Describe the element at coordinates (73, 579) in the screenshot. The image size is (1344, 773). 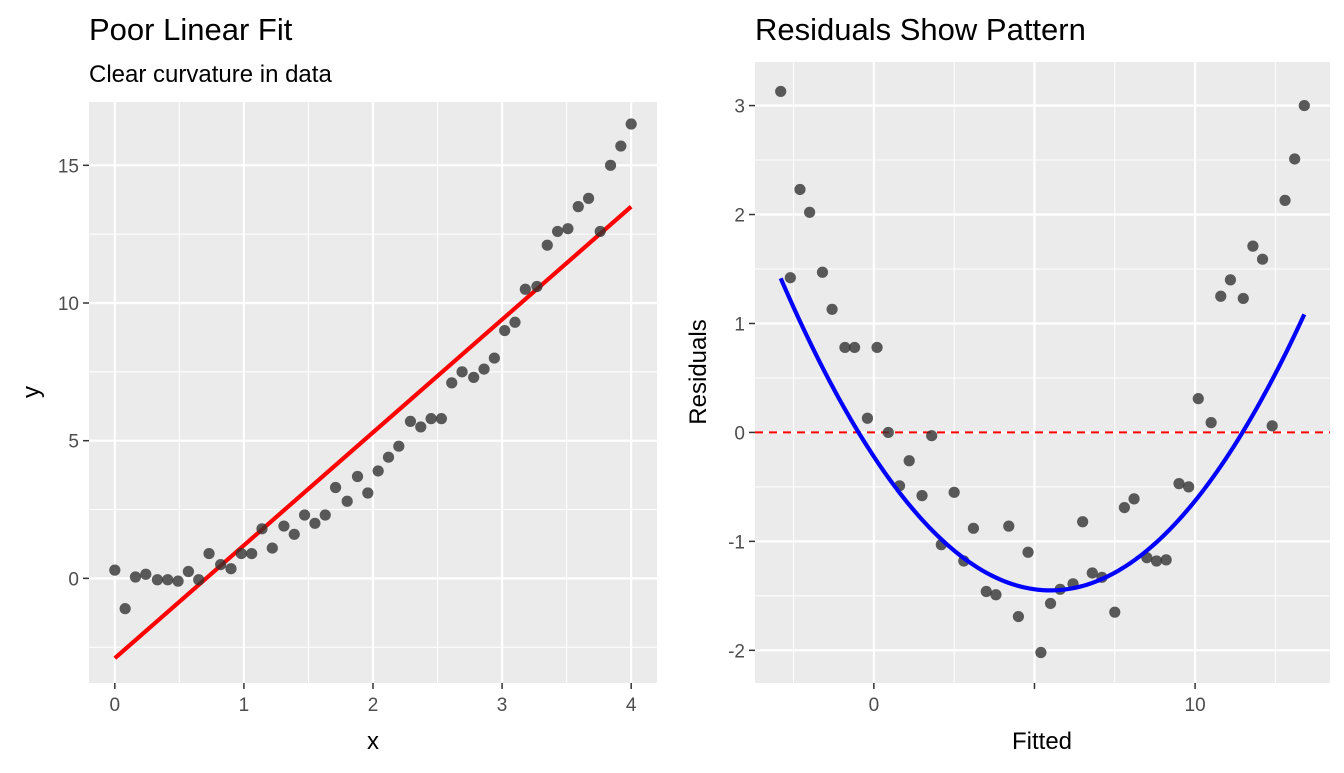
I see `left-y-tick-label: 0` at that location.